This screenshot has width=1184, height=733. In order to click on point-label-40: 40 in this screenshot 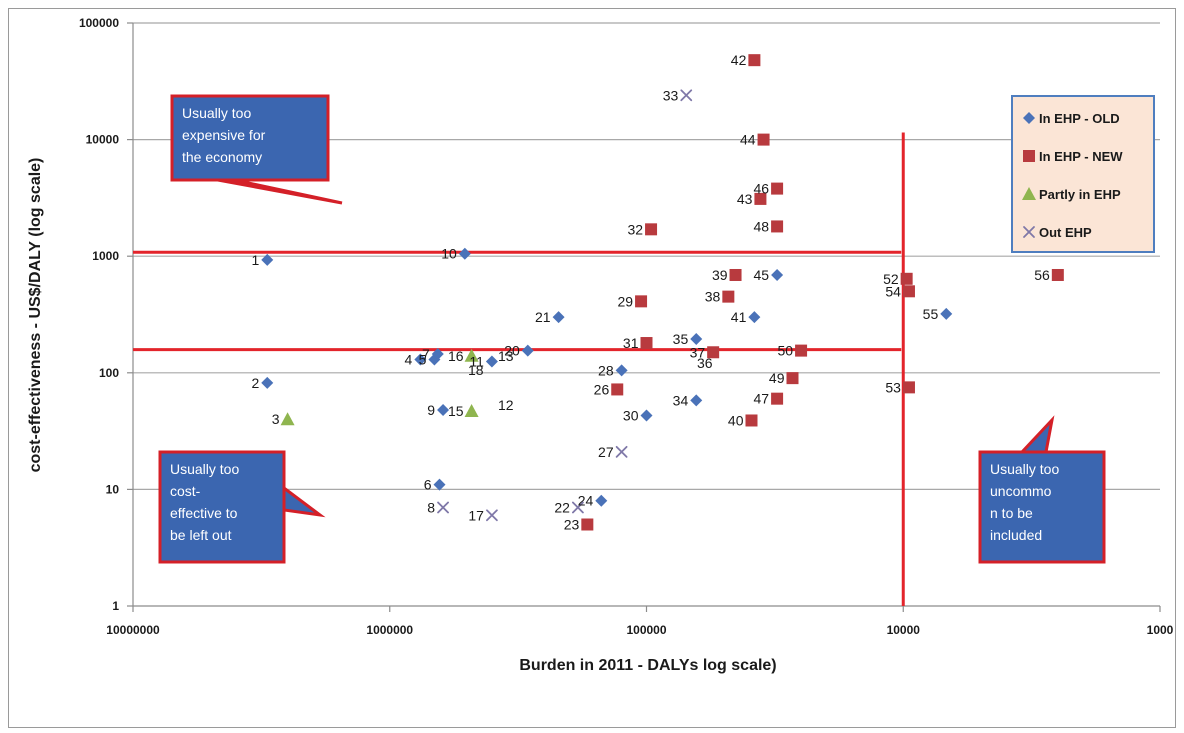, I will do `click(736, 420)`.